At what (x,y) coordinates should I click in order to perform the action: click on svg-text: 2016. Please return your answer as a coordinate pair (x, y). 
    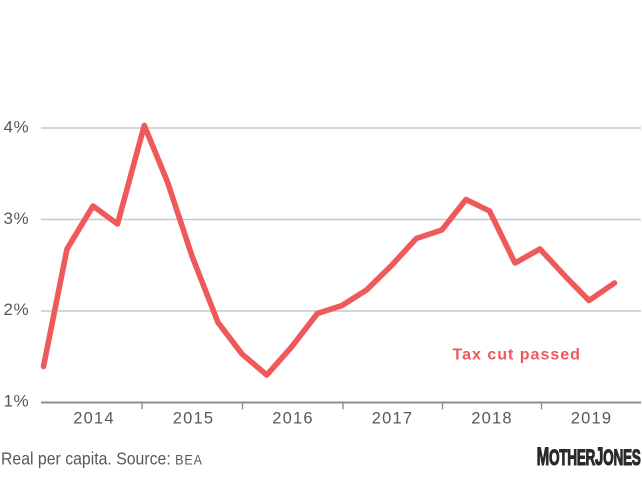
    Looking at the image, I should click on (293, 419).